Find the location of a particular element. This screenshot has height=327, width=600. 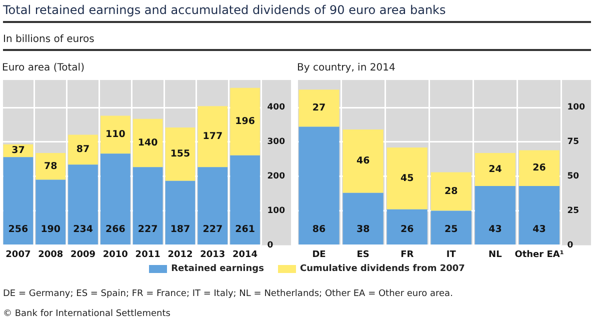

text: DE = Germany; ES = Spain; FR = France; IT = Italy; NL = Netherlands; Other EA = Other euro area. is located at coordinates (228, 294).